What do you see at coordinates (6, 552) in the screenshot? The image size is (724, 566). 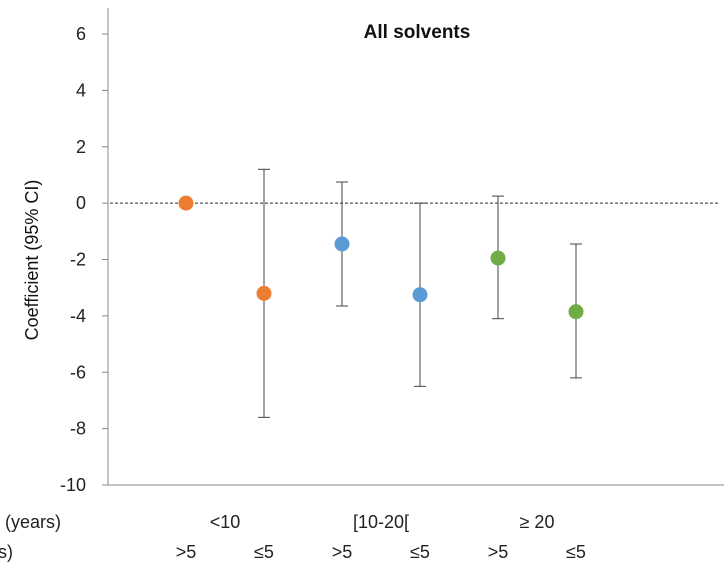 I see `row-label-sub: s)` at bounding box center [6, 552].